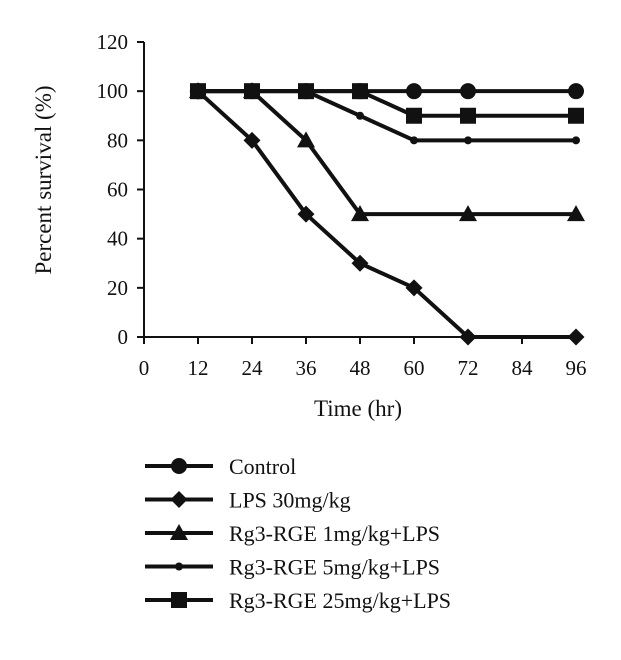 Image resolution: width=621 pixels, height=660 pixels. What do you see at coordinates (198, 368) in the screenshot?
I see `x-tick-label: 12` at bounding box center [198, 368].